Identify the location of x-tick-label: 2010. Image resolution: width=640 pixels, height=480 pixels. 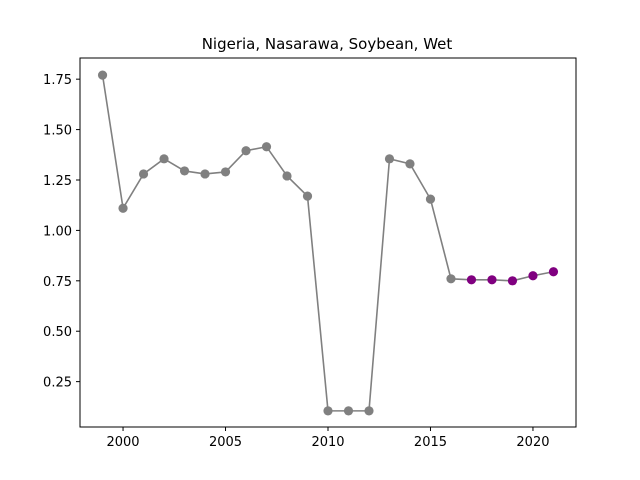
(327, 442).